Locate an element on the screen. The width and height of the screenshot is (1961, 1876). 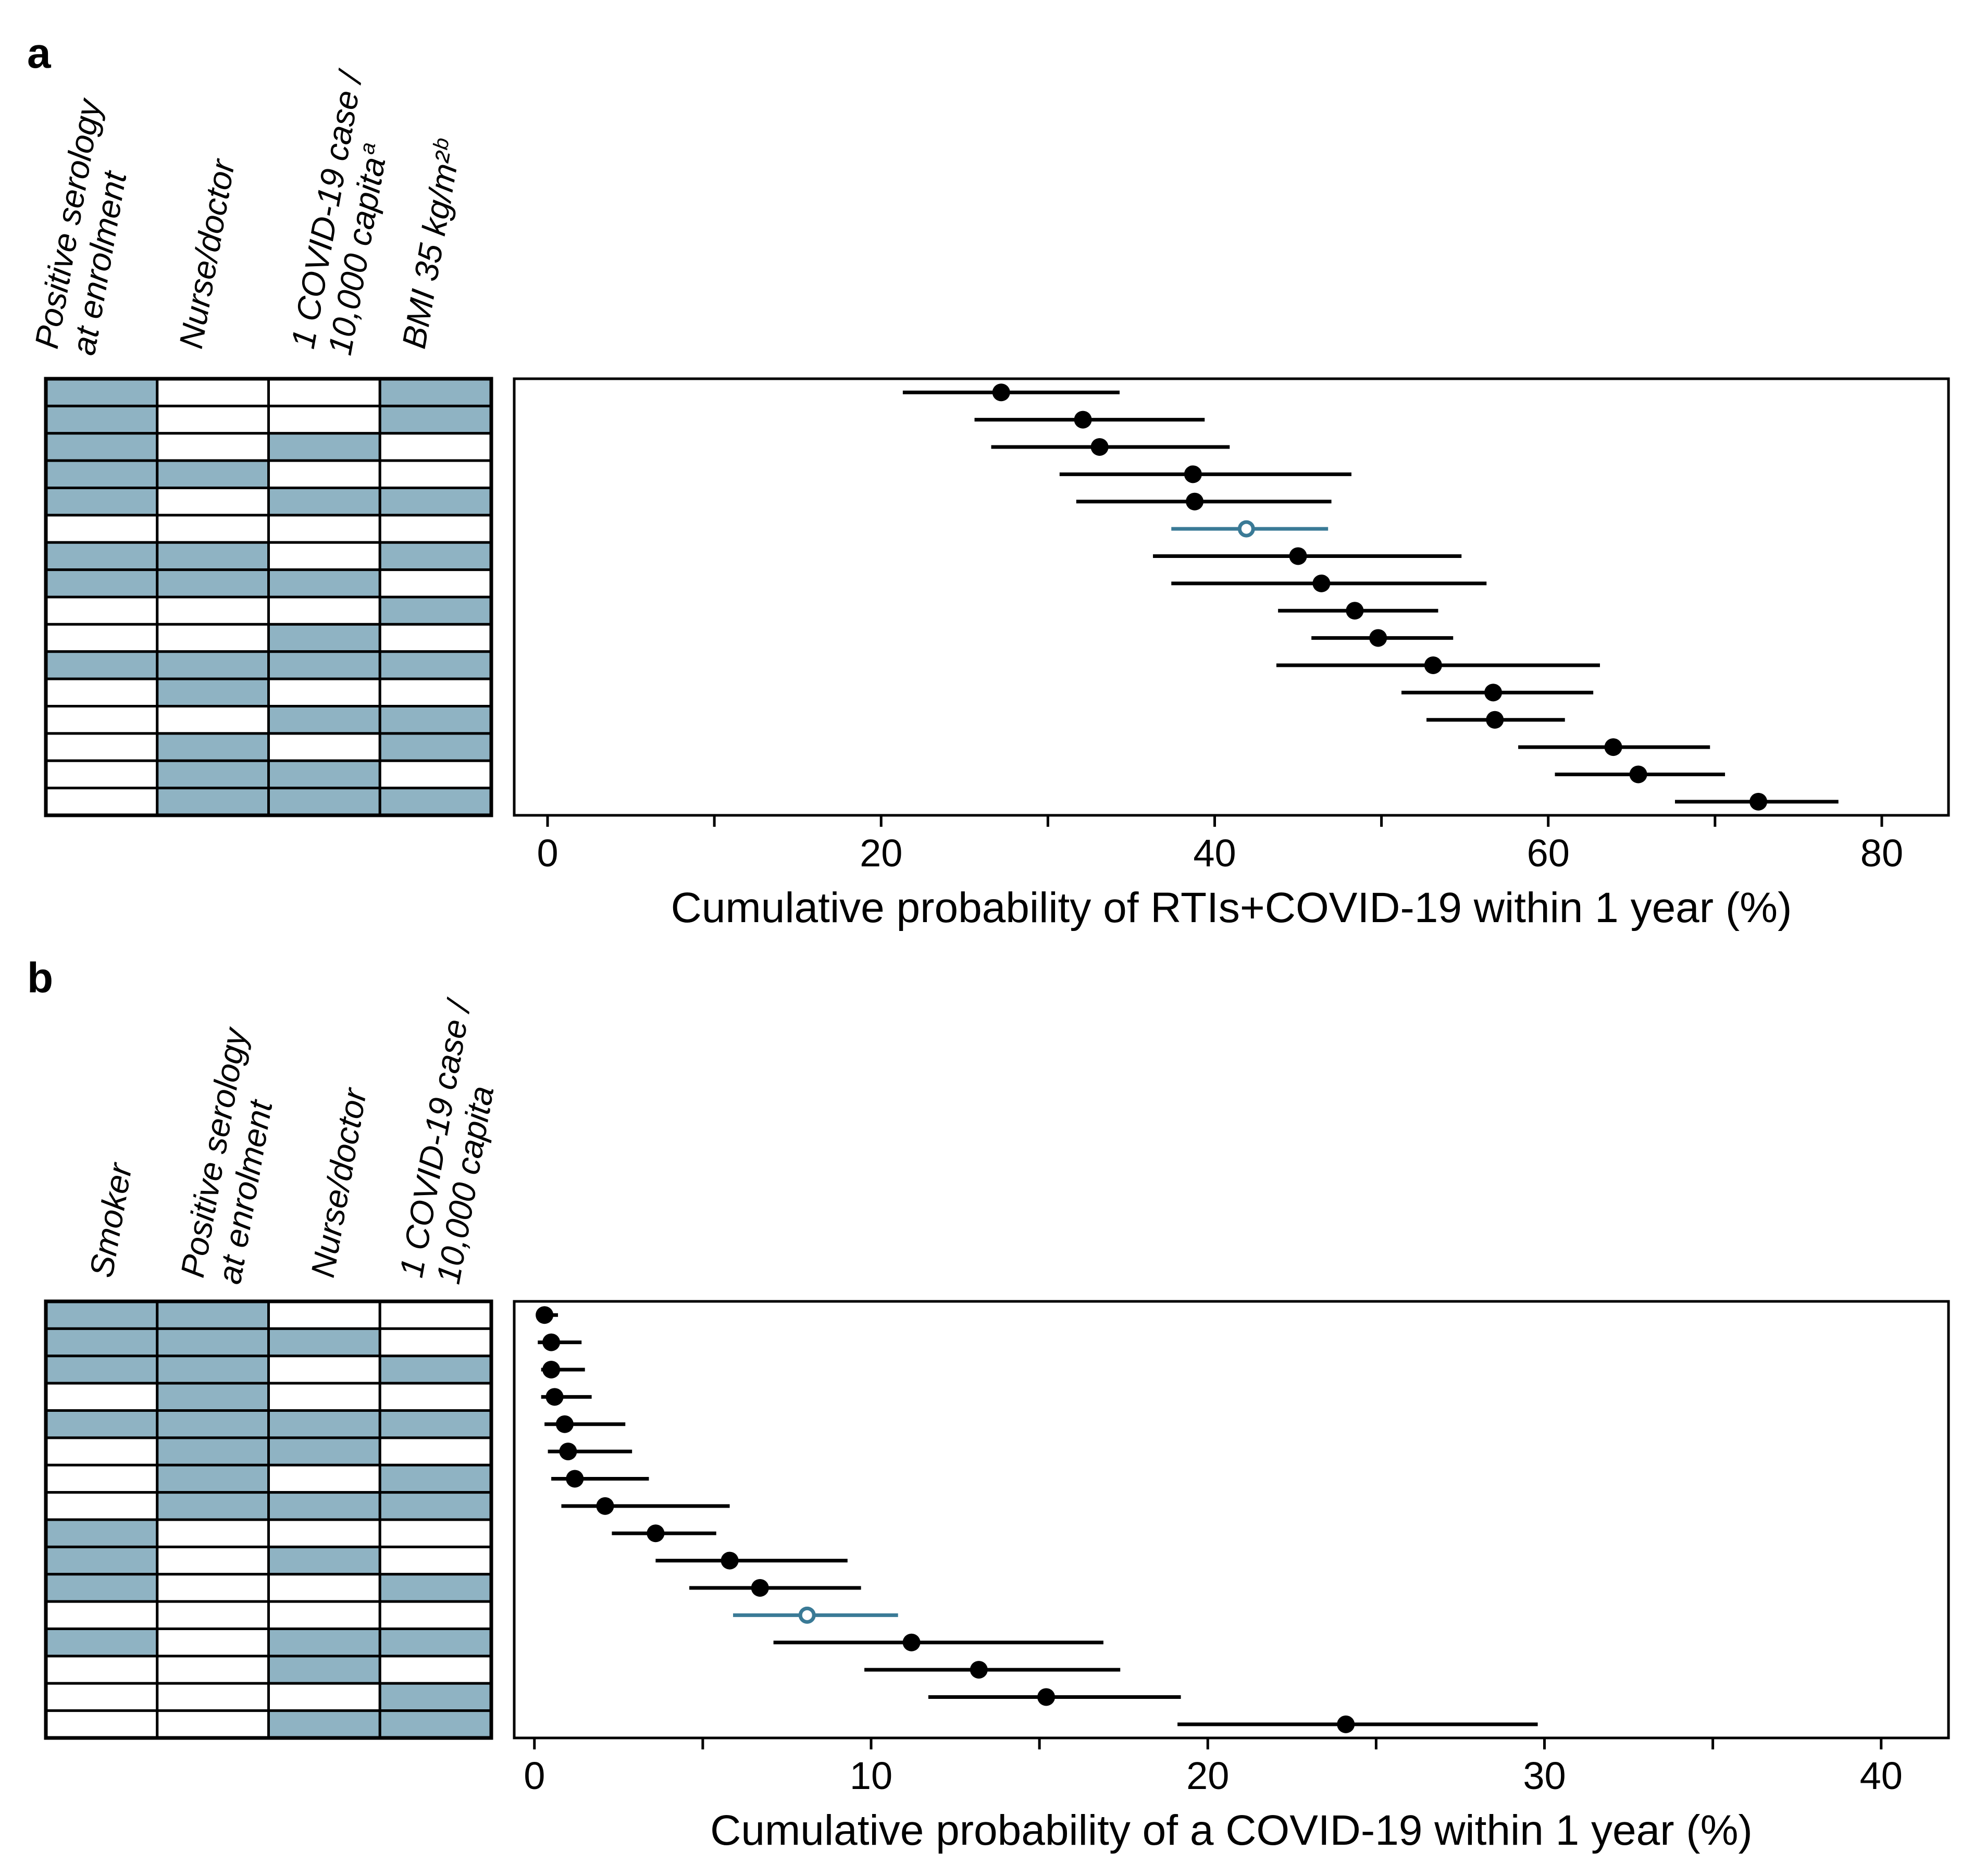
panel-a-x-tick-label: 80 is located at coordinates (1882, 853).